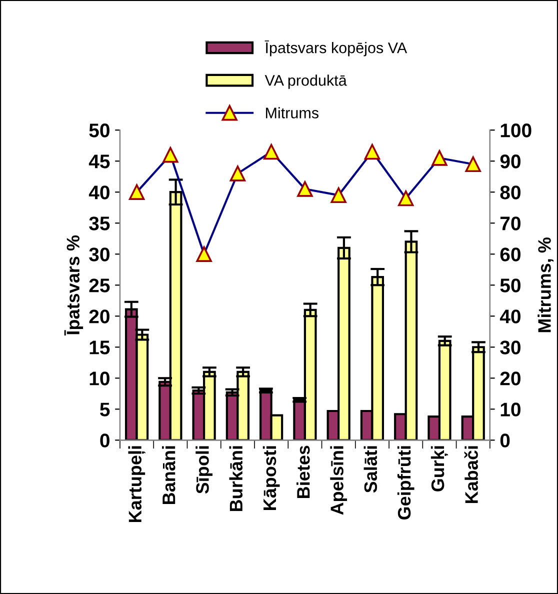 The image size is (558, 594). Describe the element at coordinates (510, 379) in the screenshot. I see `y2-tick-label: 20` at that location.